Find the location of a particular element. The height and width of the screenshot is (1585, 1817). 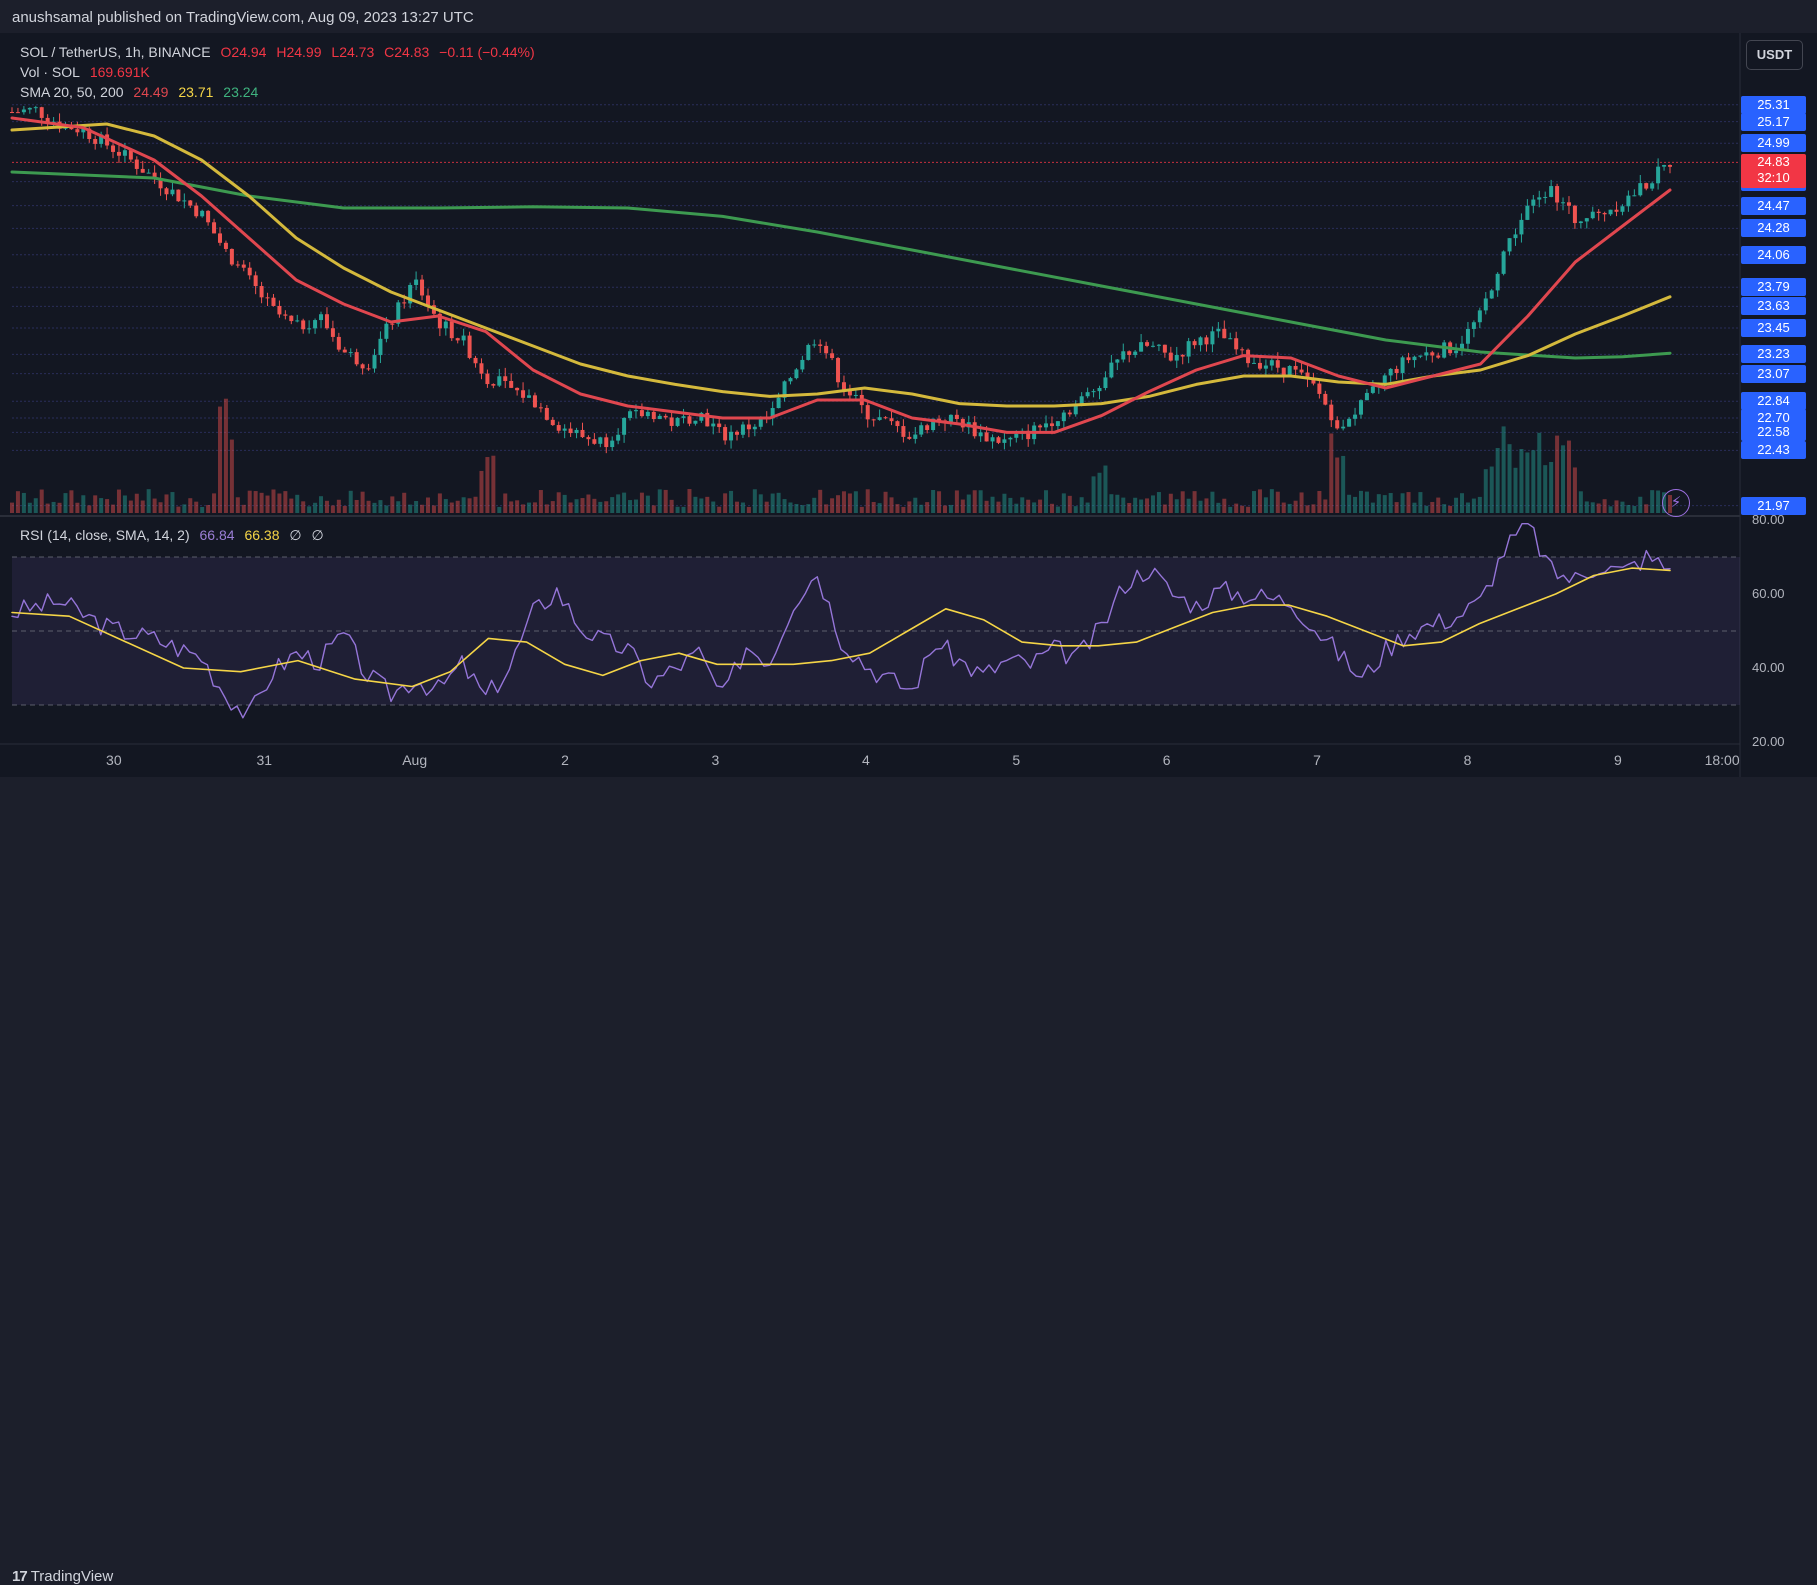

price-tag: 23.45 is located at coordinates (1773, 328).